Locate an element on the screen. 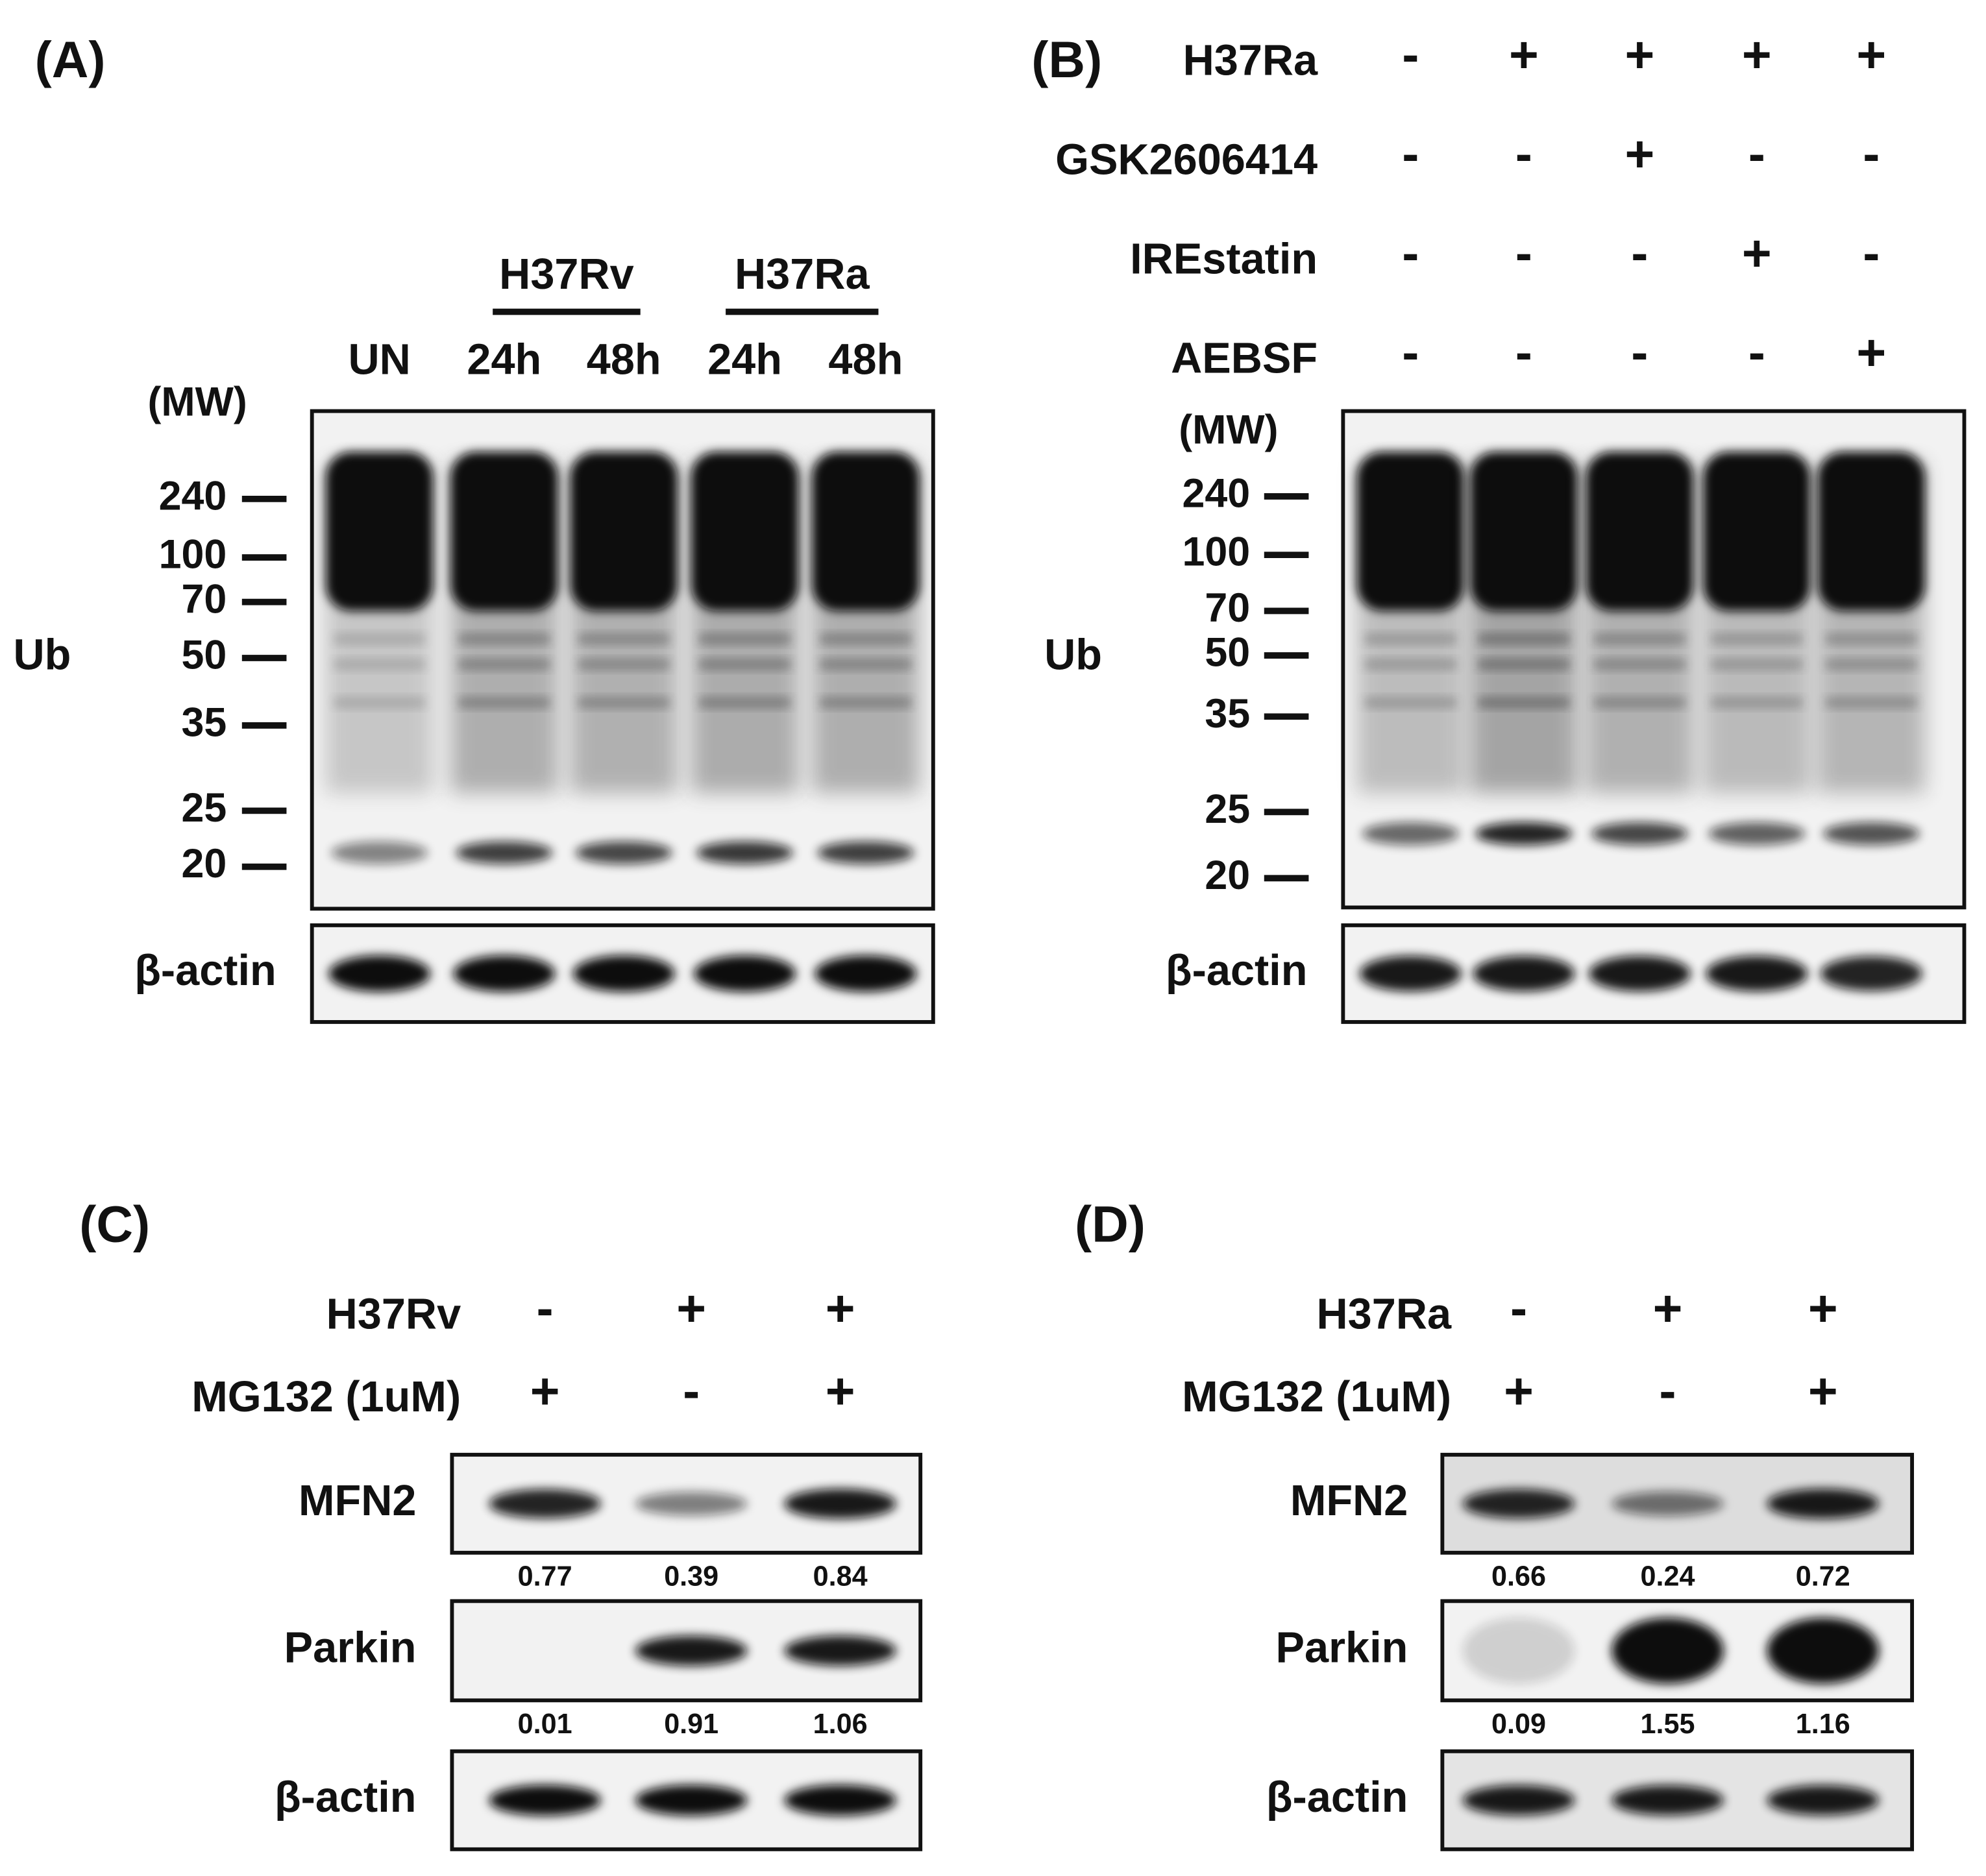 This screenshot has height=1876, width=1986. blot-label: β-actin is located at coordinates (1237, 971).